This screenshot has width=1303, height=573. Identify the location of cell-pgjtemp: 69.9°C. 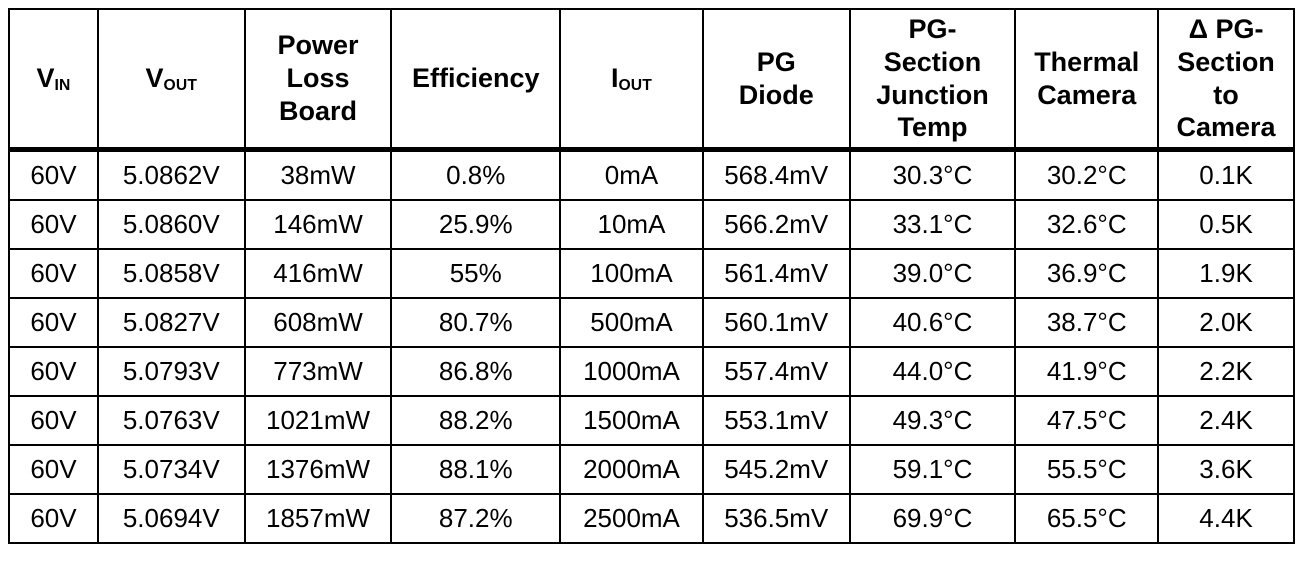
(932, 518).